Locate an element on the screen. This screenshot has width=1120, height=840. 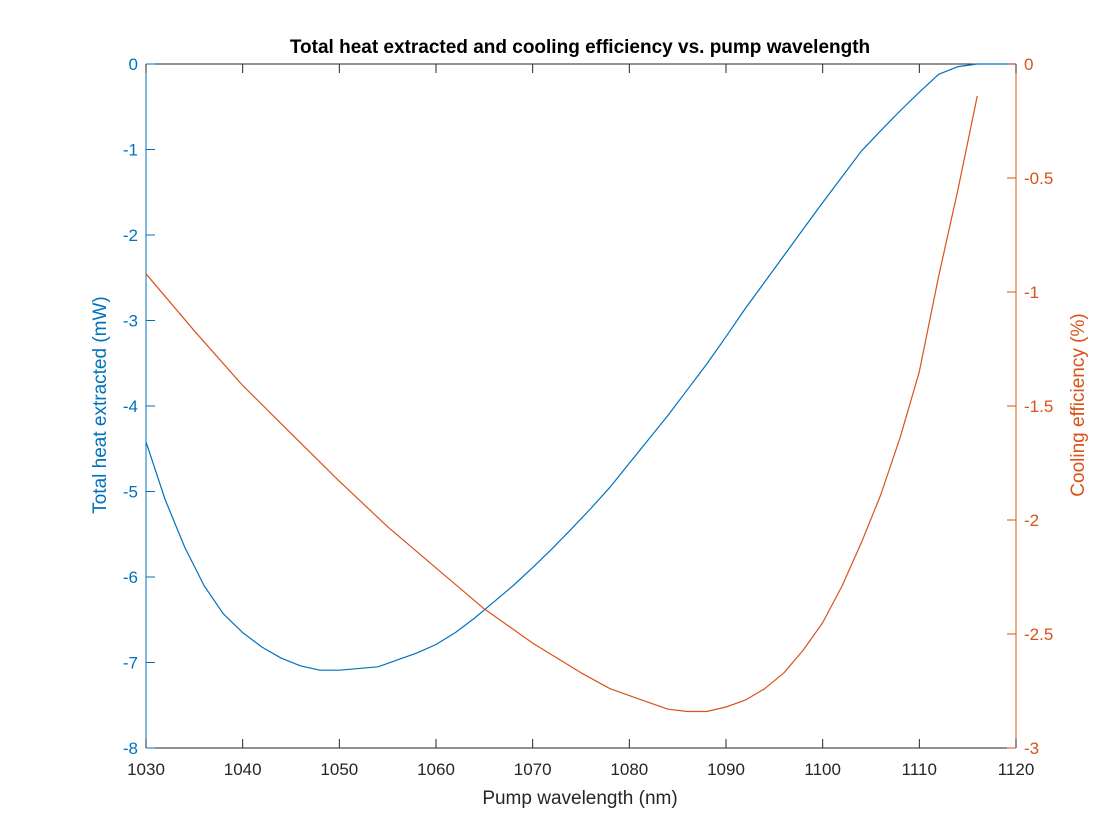
x-tick-label: 1060 is located at coordinates (436, 769).